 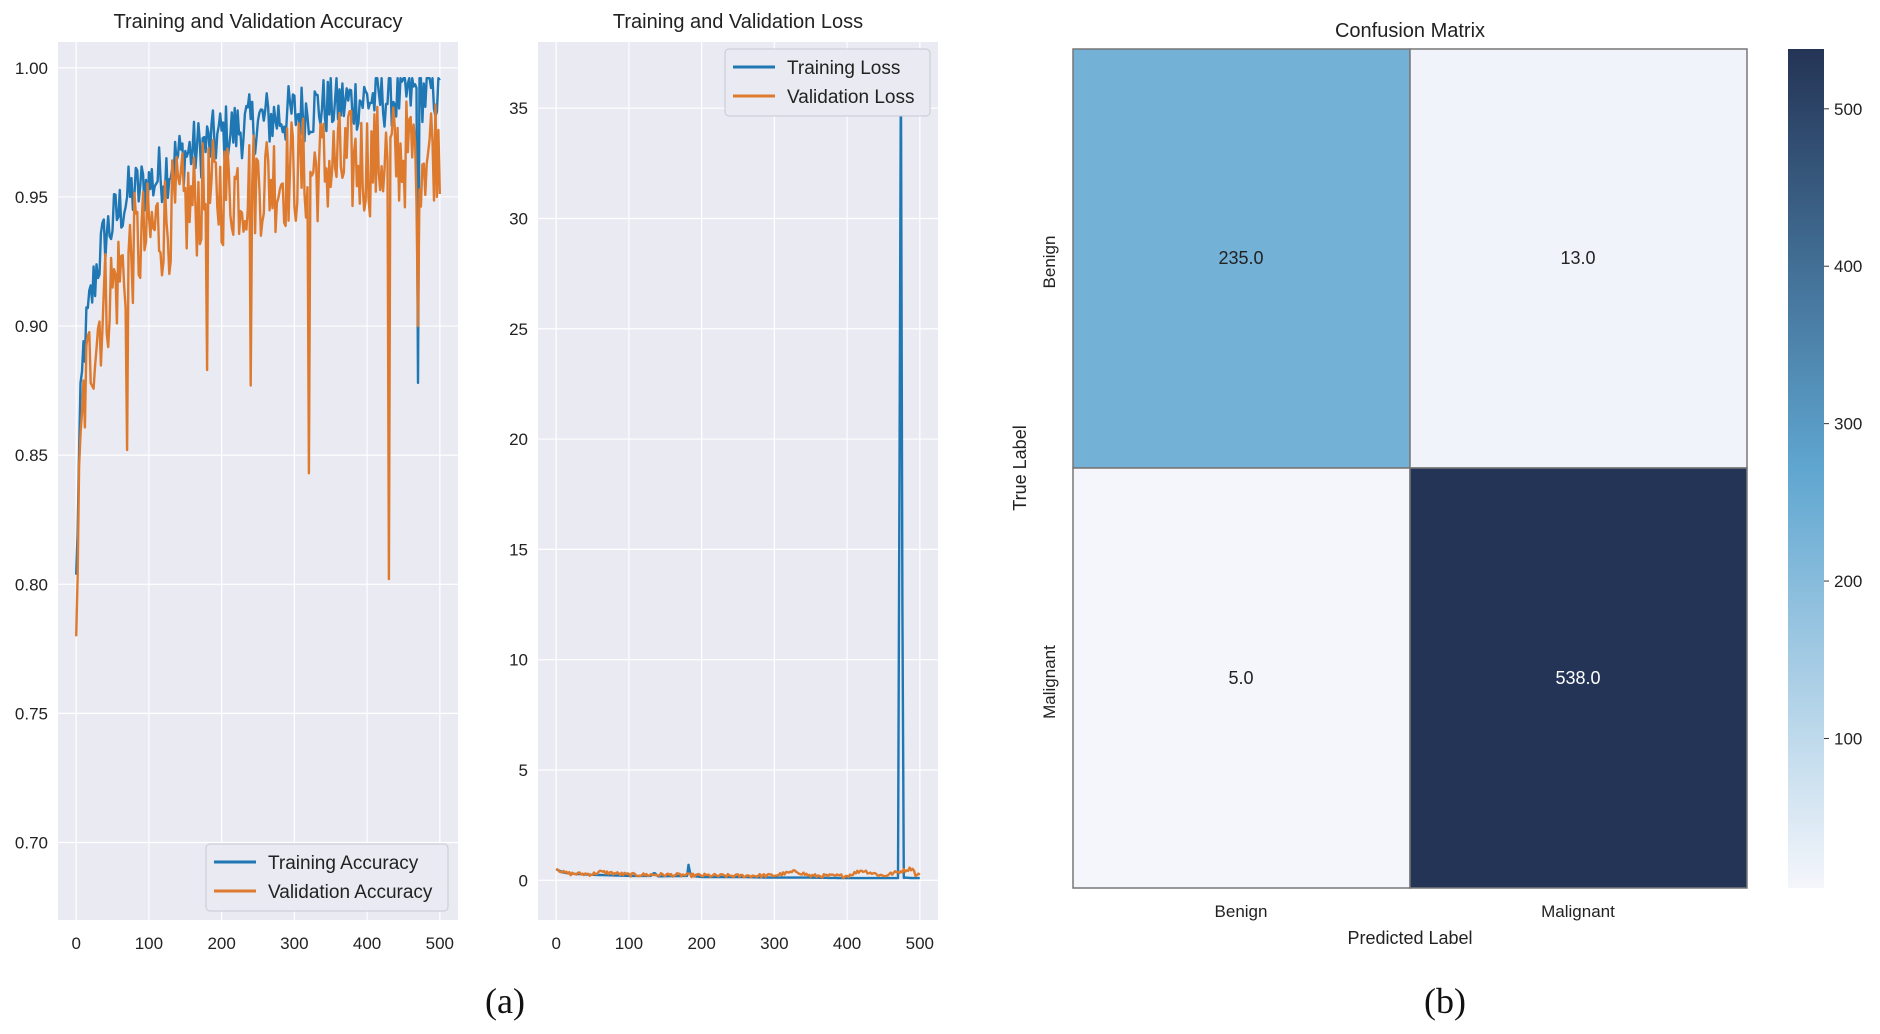 I want to click on accuracy-legend-box, so click(x=327, y=877).